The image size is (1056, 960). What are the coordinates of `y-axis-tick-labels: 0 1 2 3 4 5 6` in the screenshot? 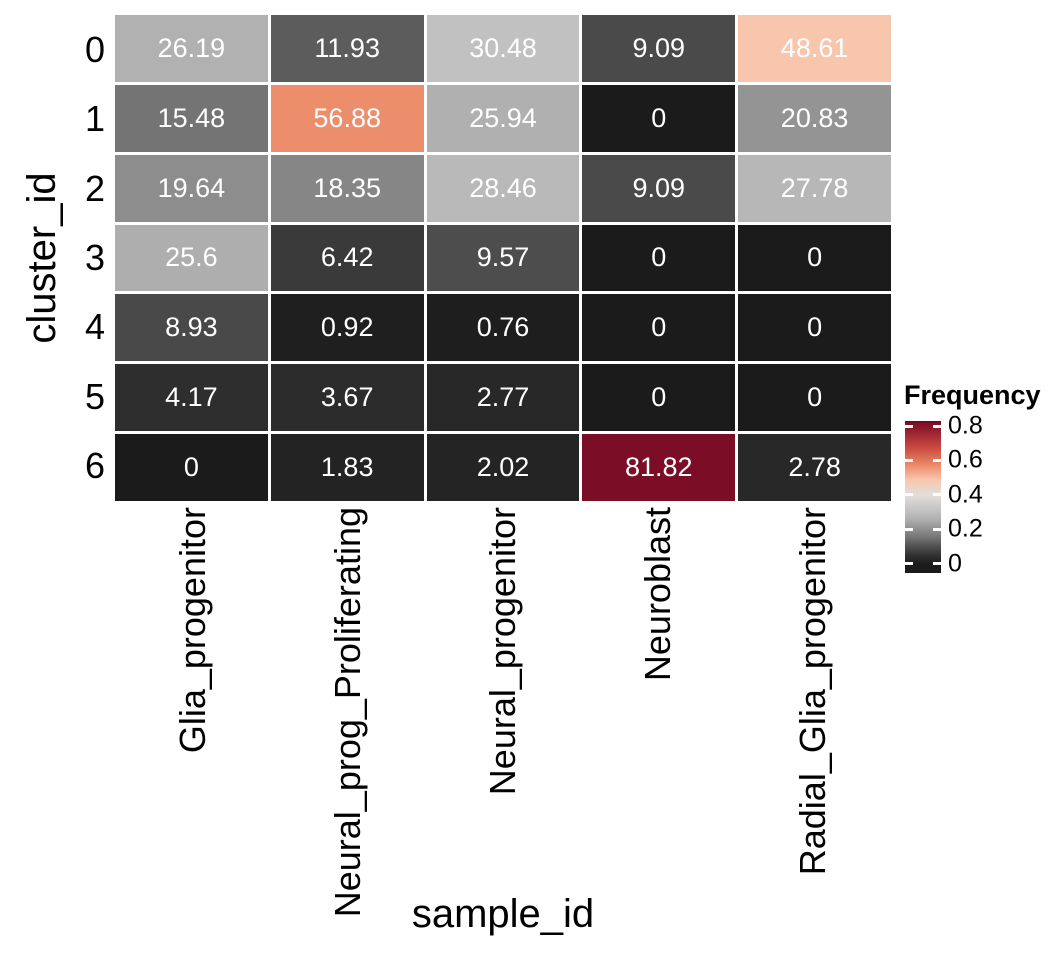 It's located at (52, 258).